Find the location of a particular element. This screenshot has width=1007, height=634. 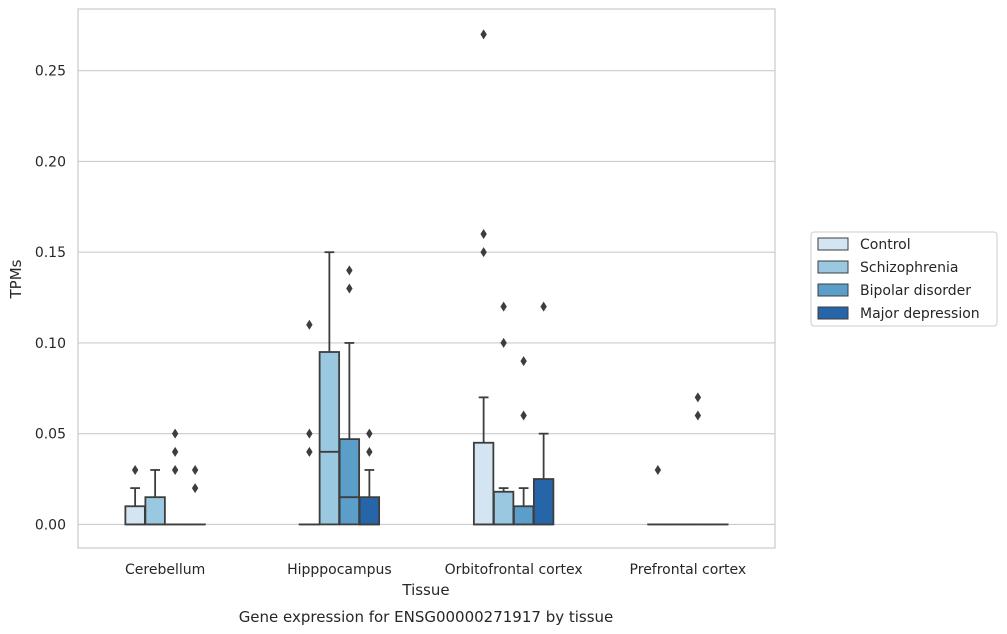

legend-label: Schizophrenia is located at coordinates (909, 268).